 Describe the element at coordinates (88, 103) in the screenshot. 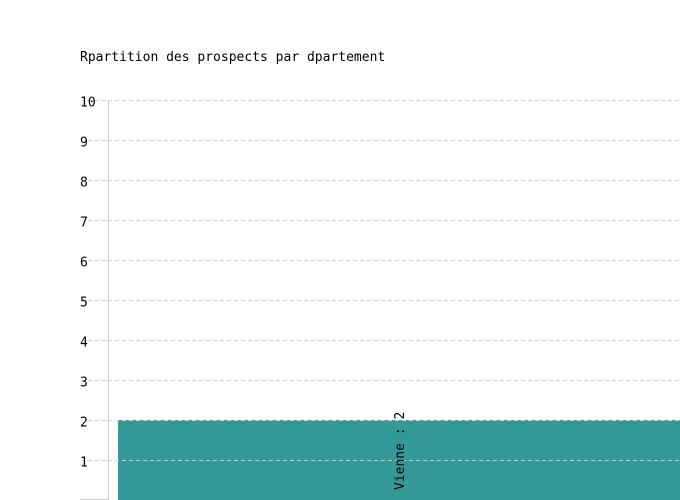

I see `y-tick-label: 10` at that location.